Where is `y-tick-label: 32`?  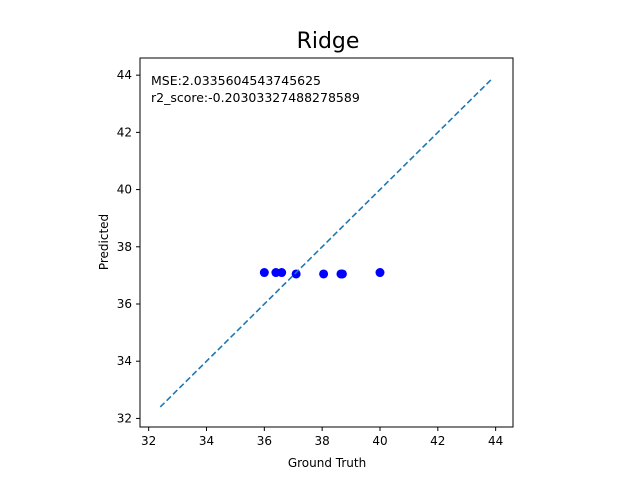 y-tick-label: 32 is located at coordinates (124, 418).